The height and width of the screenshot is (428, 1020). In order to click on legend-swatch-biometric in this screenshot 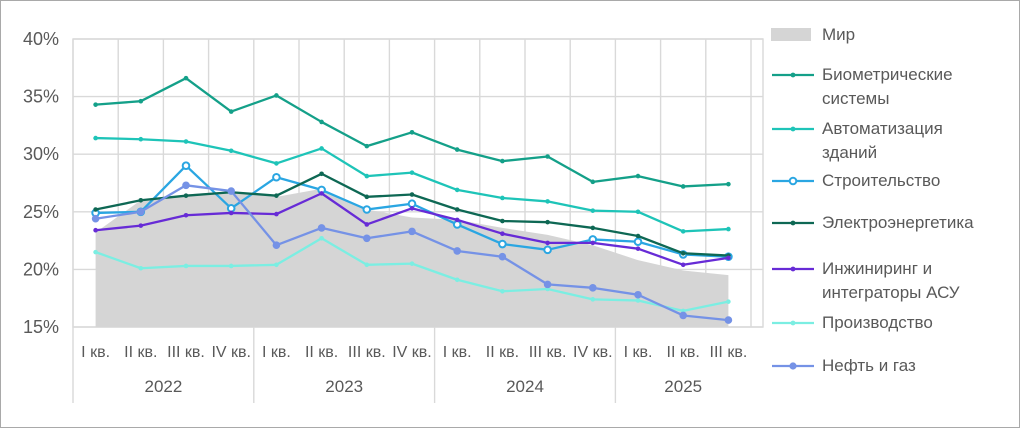, I will do `click(793, 76)`.